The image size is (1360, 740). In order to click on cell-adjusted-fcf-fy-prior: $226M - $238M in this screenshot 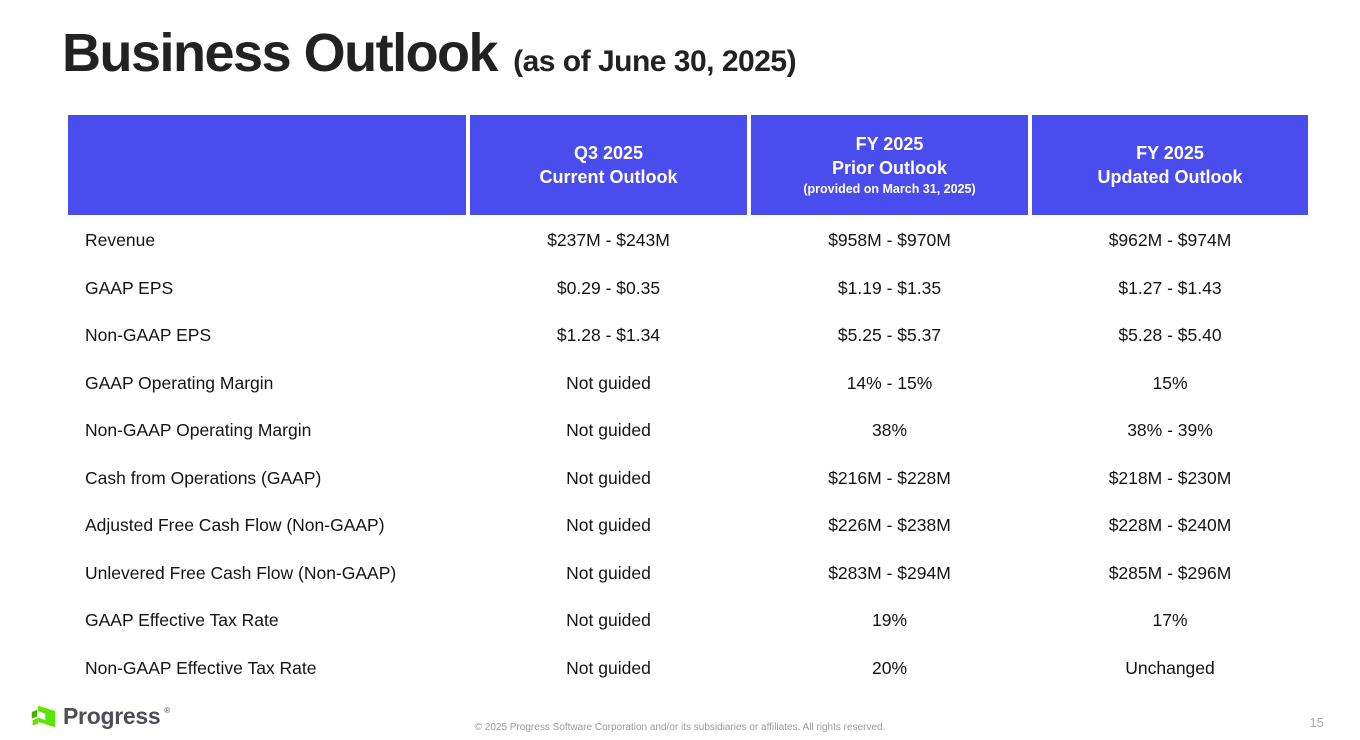, I will do `click(889, 525)`.